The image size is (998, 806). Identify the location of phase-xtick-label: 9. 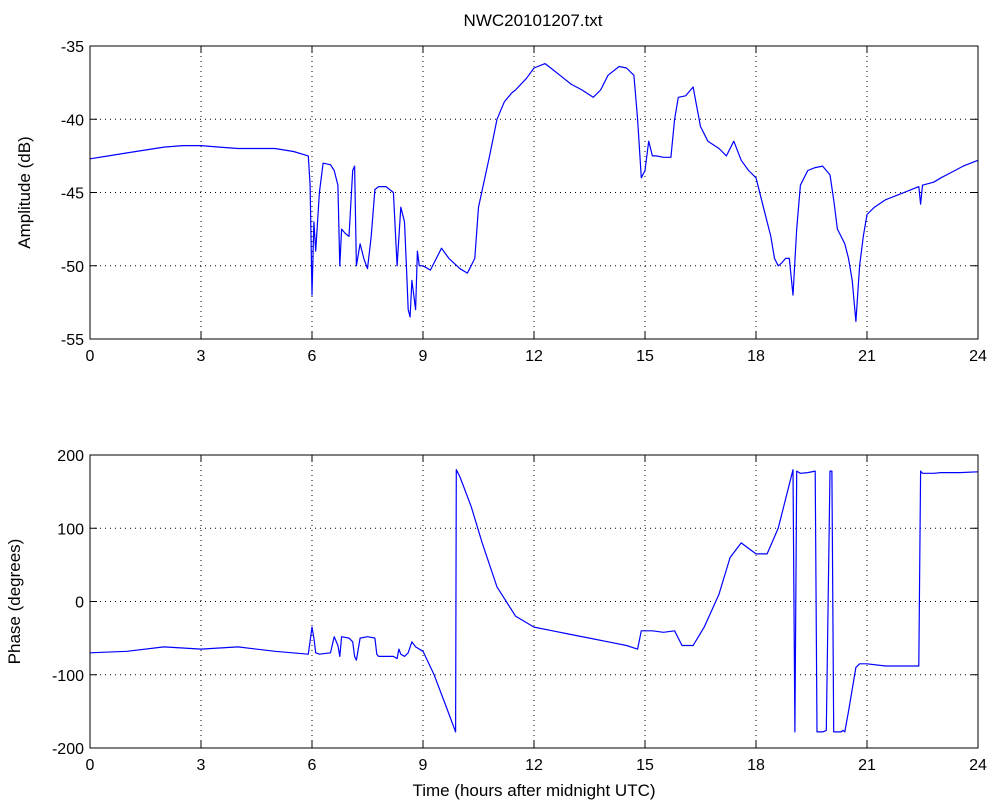
(423, 765).